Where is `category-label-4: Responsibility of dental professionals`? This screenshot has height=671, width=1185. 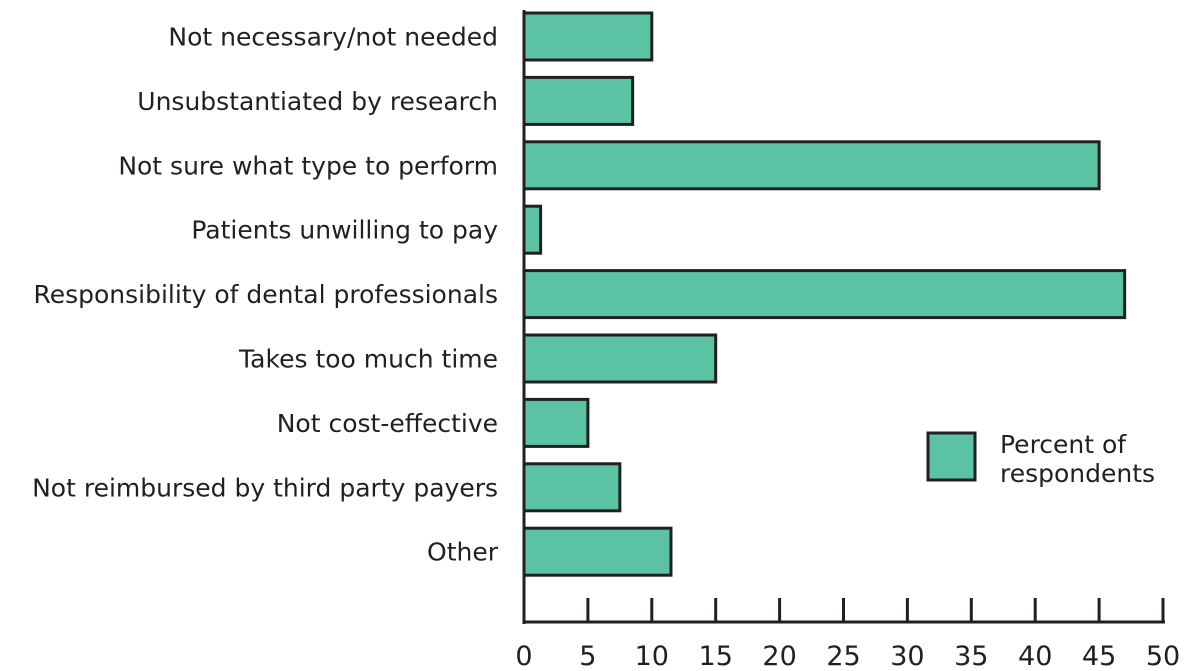 category-label-4: Responsibility of dental professionals is located at coordinates (265, 294).